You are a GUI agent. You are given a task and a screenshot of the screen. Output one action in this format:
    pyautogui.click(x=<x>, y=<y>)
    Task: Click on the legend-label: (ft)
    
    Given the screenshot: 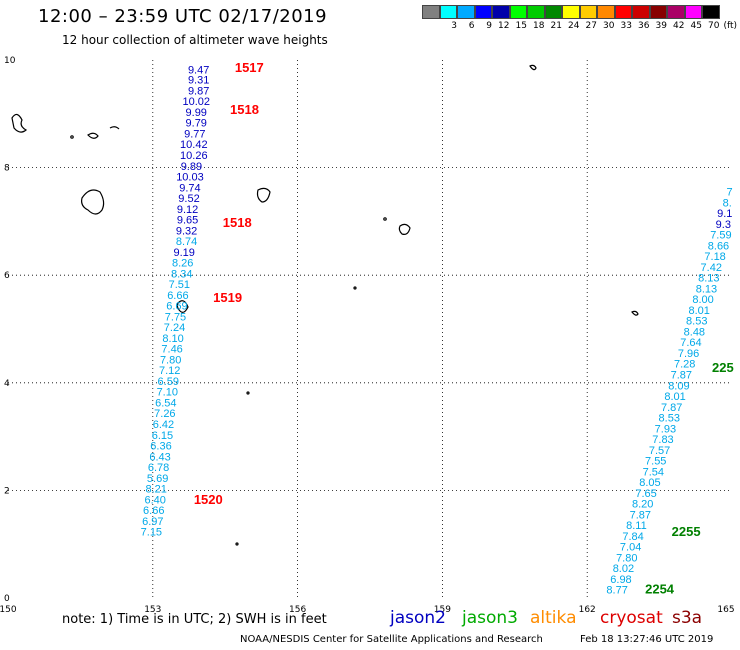 What is the action you would take?
    pyautogui.click(x=730, y=26)
    